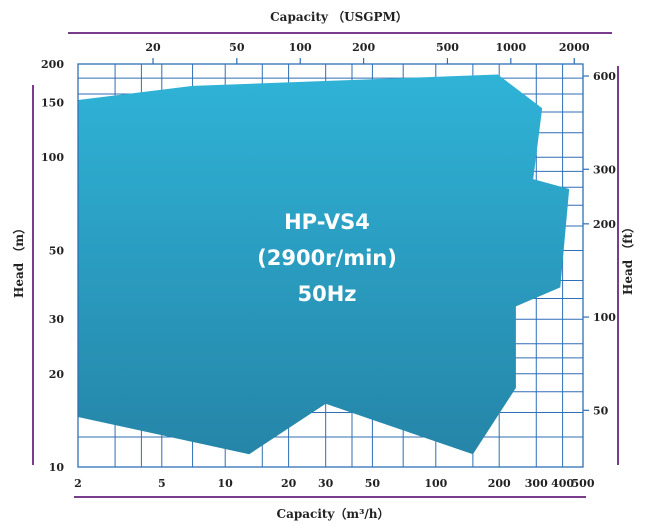 This screenshot has width=647, height=525. Describe the element at coordinates (435, 483) in the screenshot. I see `bottom-tick-label-6: 100` at that location.